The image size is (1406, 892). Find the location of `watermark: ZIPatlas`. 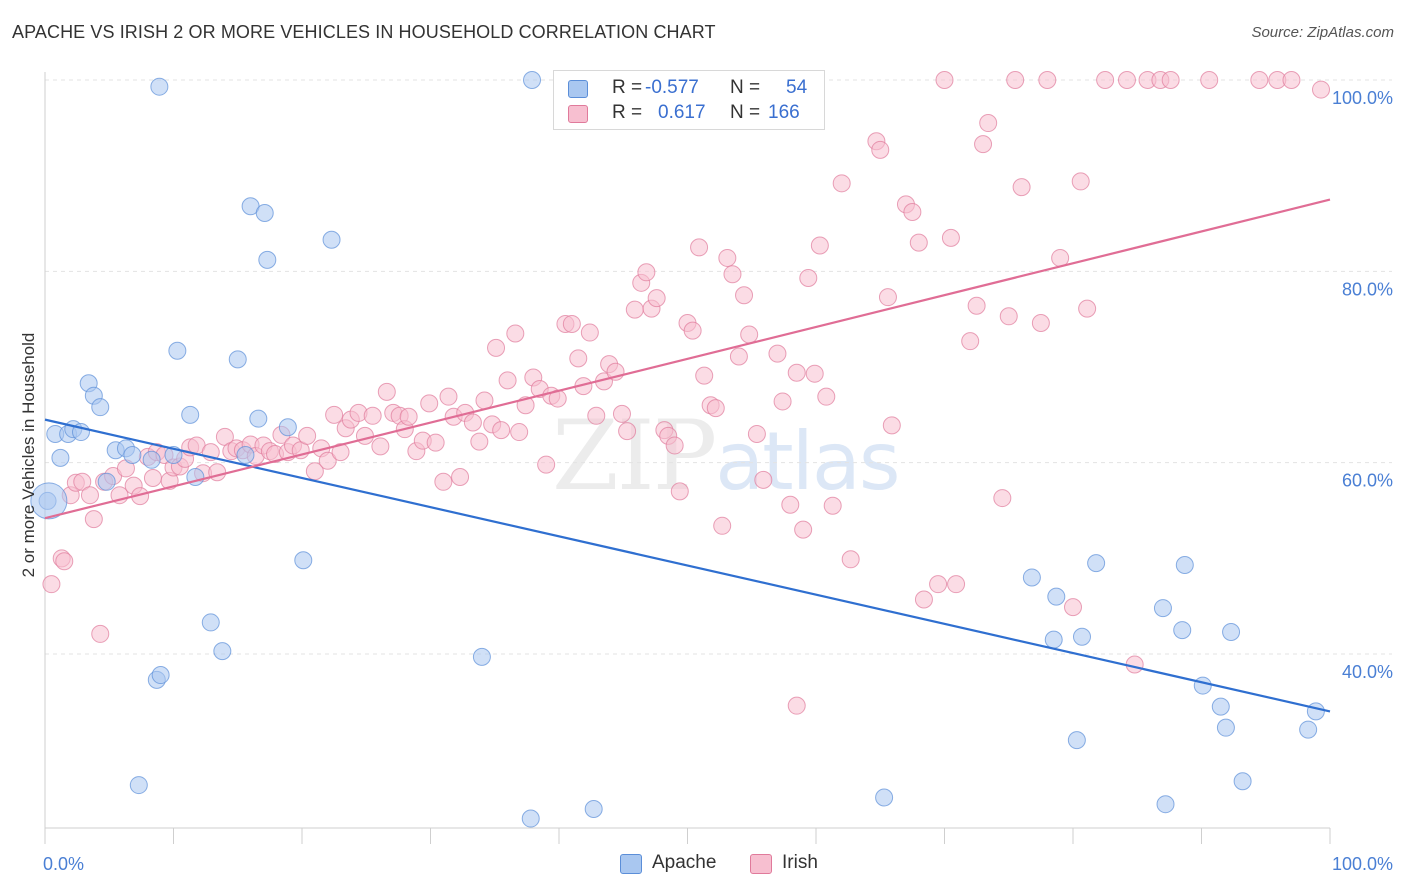

watermark: ZIPatlas is located at coordinates (726, 456).